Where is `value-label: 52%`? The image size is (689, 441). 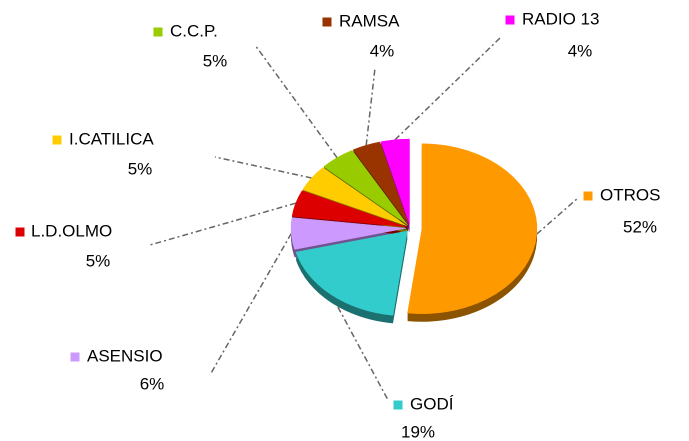
value-label: 52% is located at coordinates (640, 226).